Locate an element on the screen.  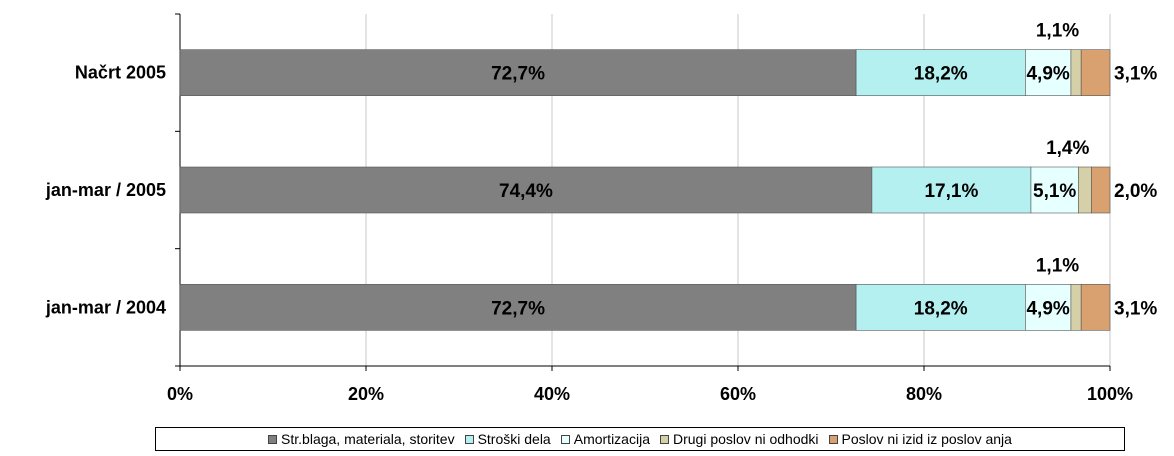
legend-item-stro-ki-dela: Stroški dela is located at coordinates (507, 439).